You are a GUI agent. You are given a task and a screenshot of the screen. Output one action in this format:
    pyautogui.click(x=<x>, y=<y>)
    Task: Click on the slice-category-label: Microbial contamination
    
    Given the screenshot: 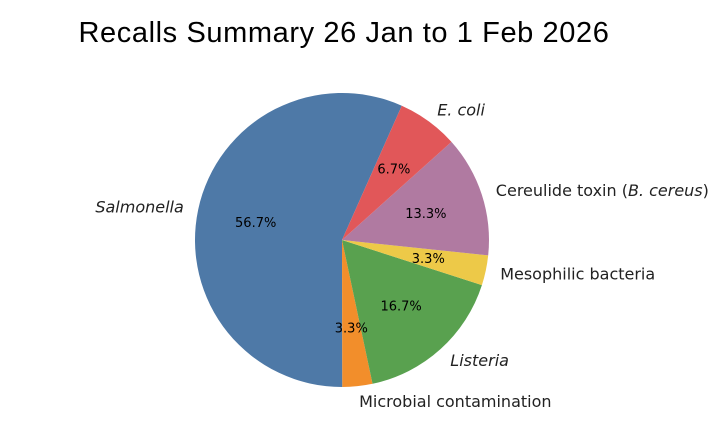 What is the action you would take?
    pyautogui.click(x=455, y=401)
    